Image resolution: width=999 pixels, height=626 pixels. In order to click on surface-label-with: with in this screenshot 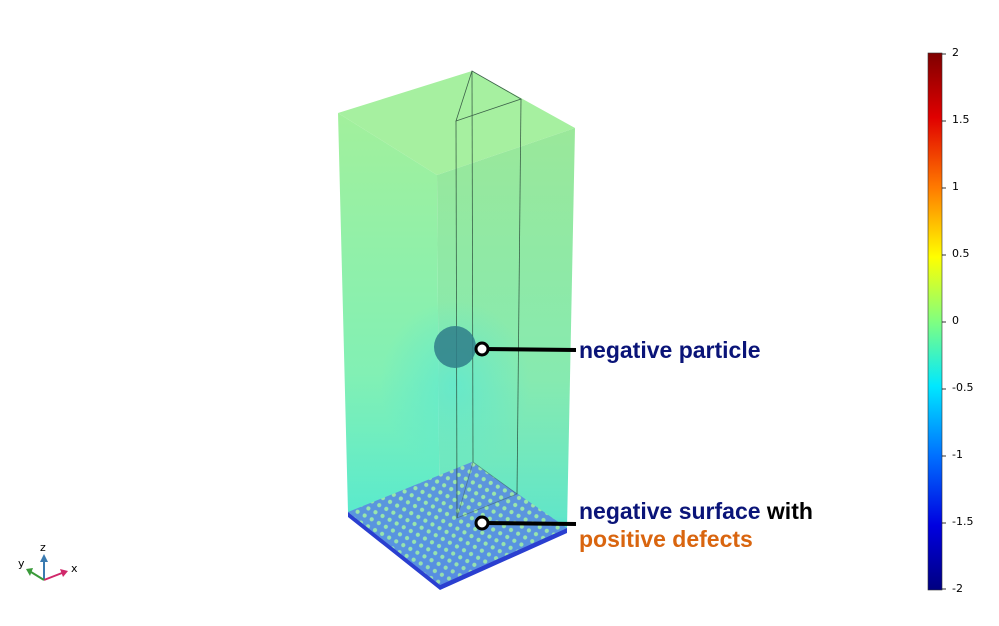, I will do `click(789, 511)`.